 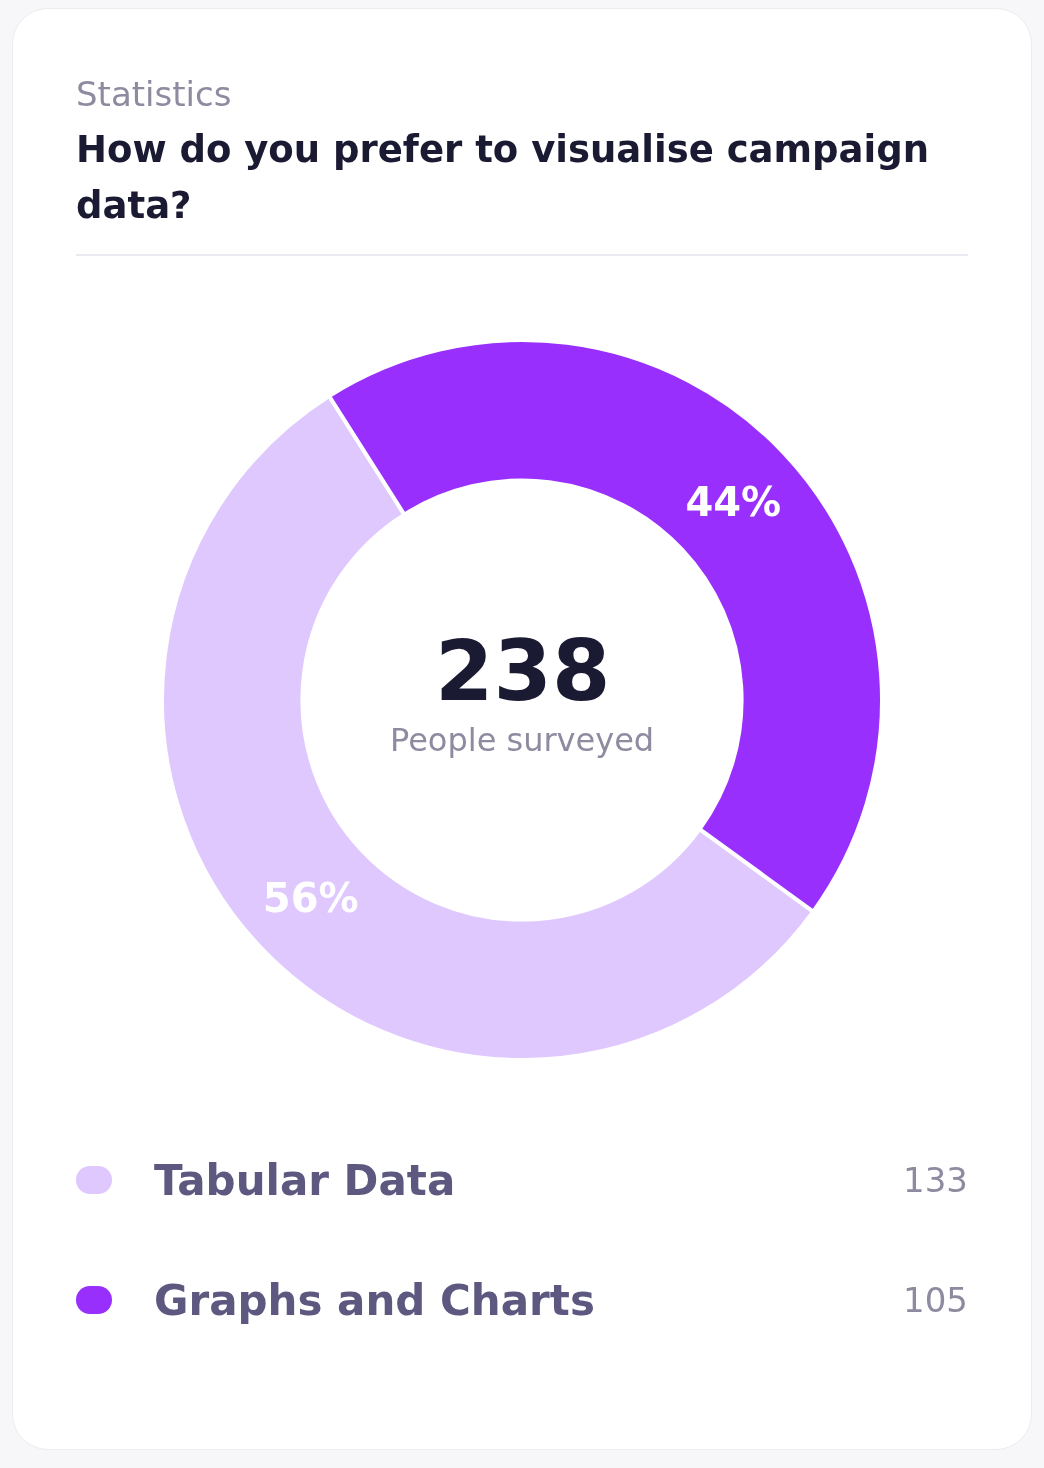 I want to click on text: 133, so click(x=935, y=1180).